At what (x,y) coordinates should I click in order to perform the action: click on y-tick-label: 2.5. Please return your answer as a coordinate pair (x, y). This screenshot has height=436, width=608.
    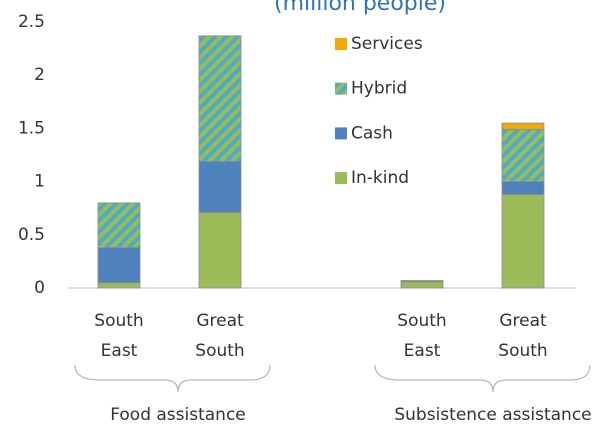
    Looking at the image, I should click on (31, 22).